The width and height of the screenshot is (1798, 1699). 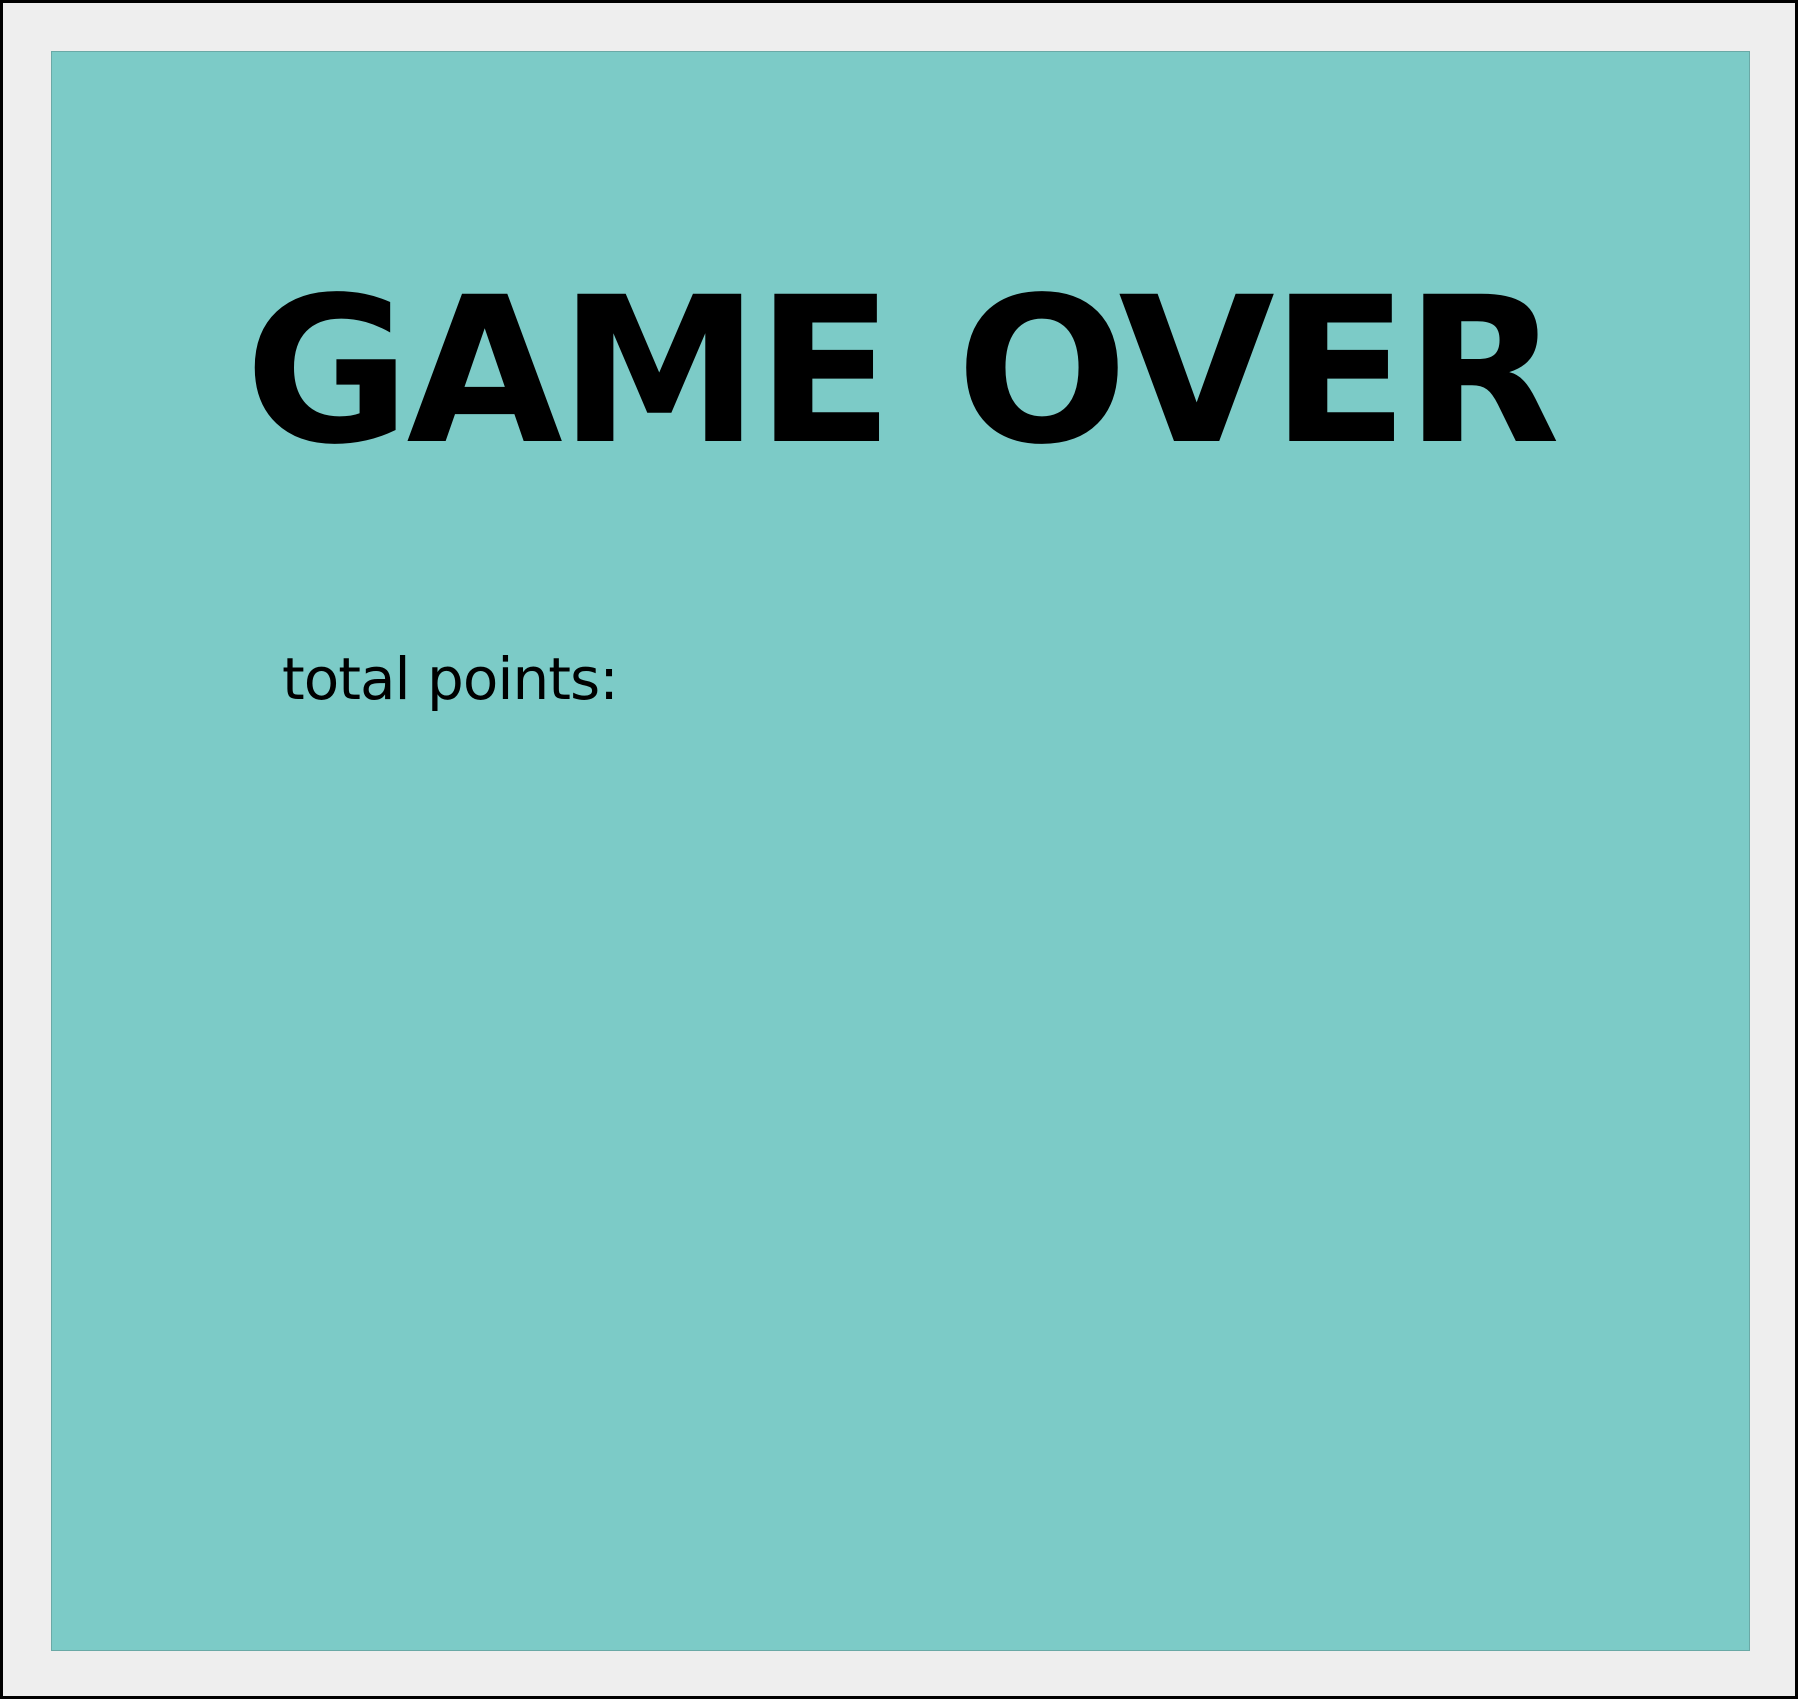 I want to click on total-points-label: total points:, so click(x=450, y=679).